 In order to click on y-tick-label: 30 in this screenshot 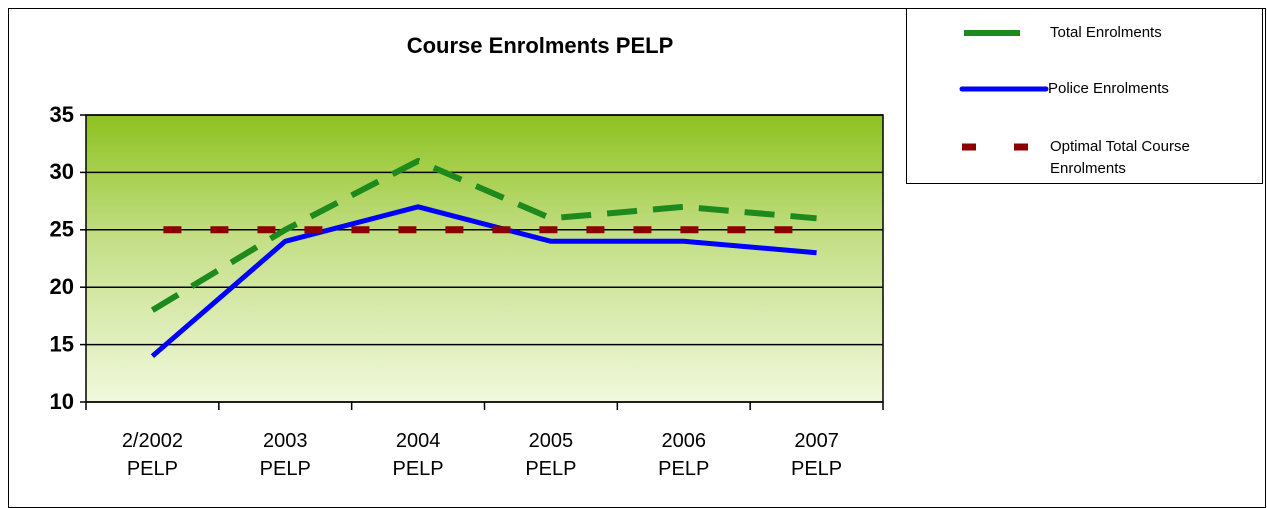, I will do `click(62, 171)`.